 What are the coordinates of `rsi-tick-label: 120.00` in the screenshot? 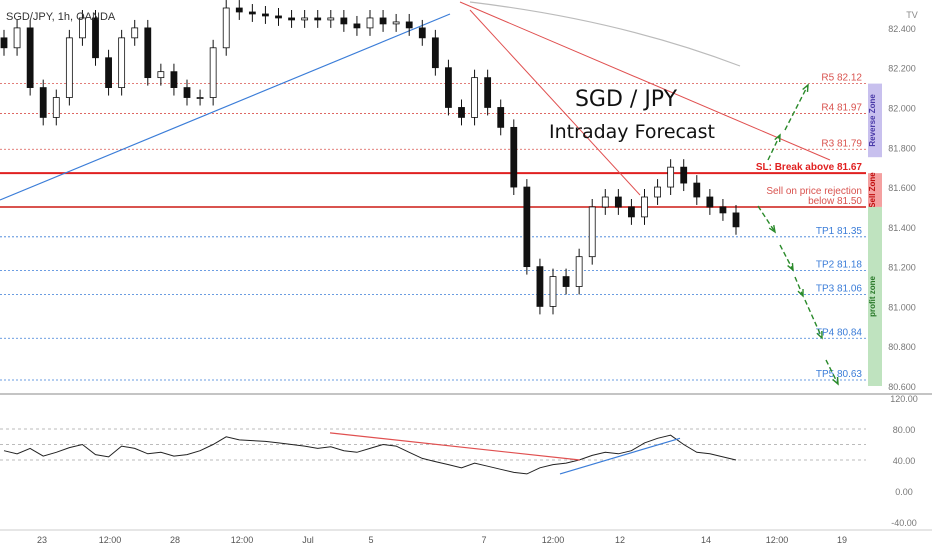 It's located at (904, 399).